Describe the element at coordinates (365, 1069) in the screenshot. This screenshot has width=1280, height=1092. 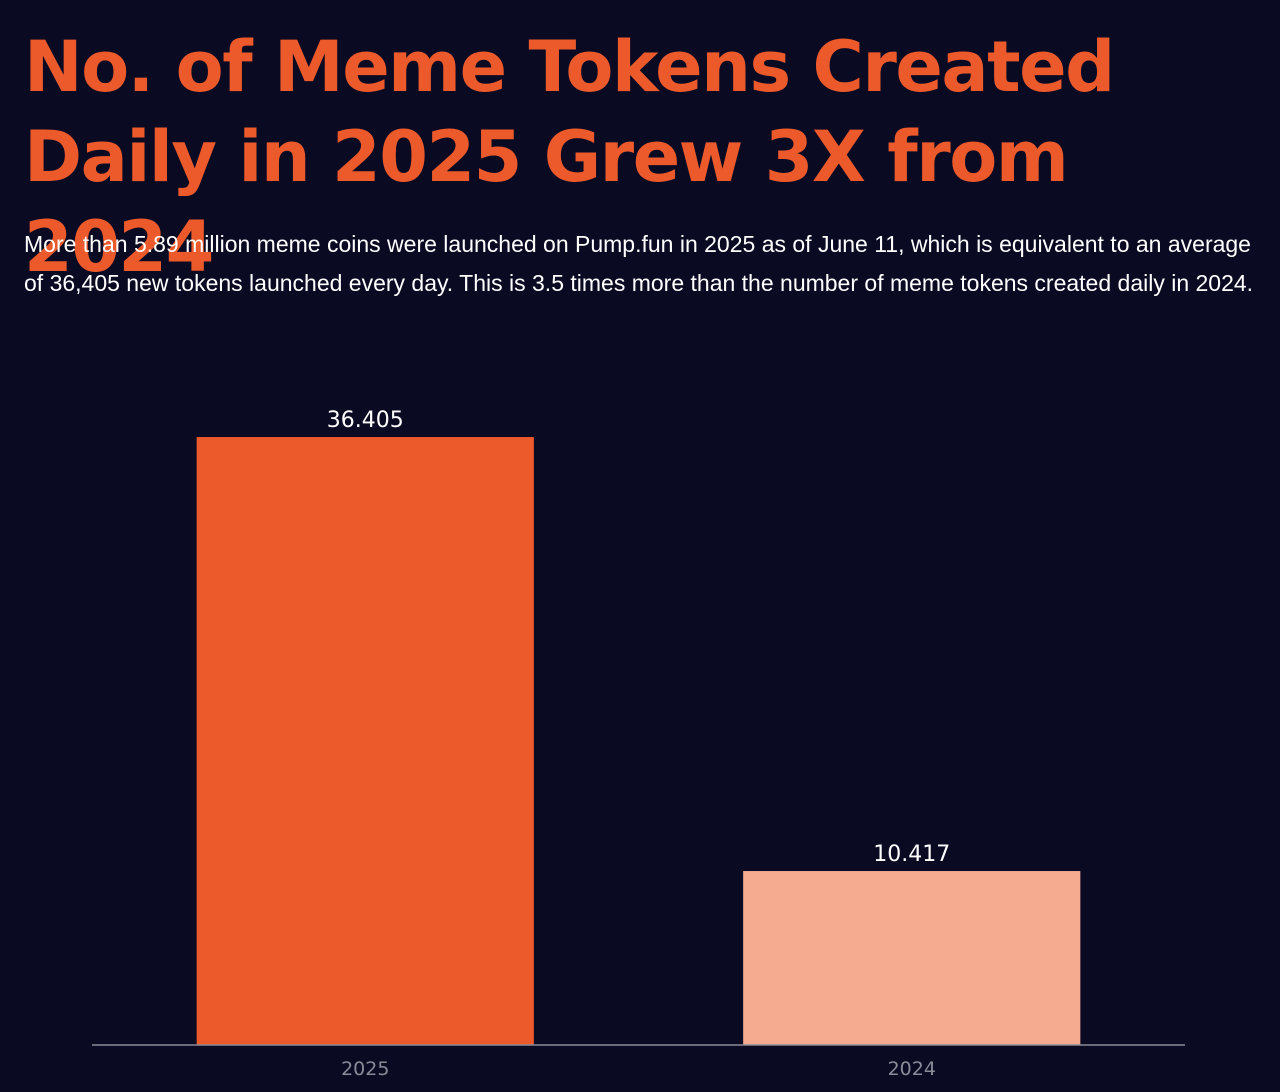
I see `x-tick-label-2025: 2025` at that location.